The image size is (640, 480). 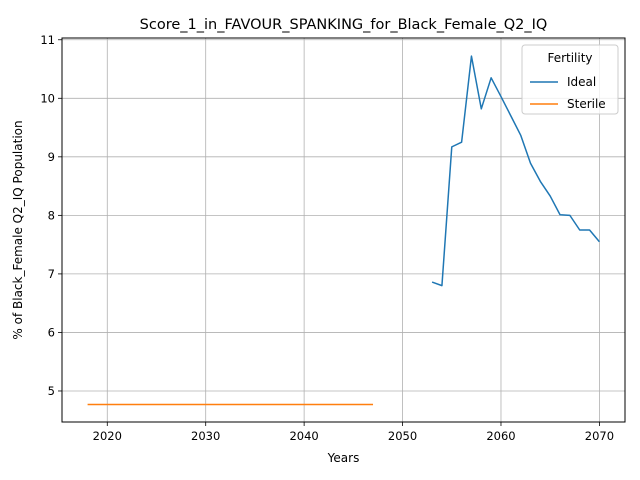 I want to click on legend-label-ideal: Ideal, so click(x=581, y=82).